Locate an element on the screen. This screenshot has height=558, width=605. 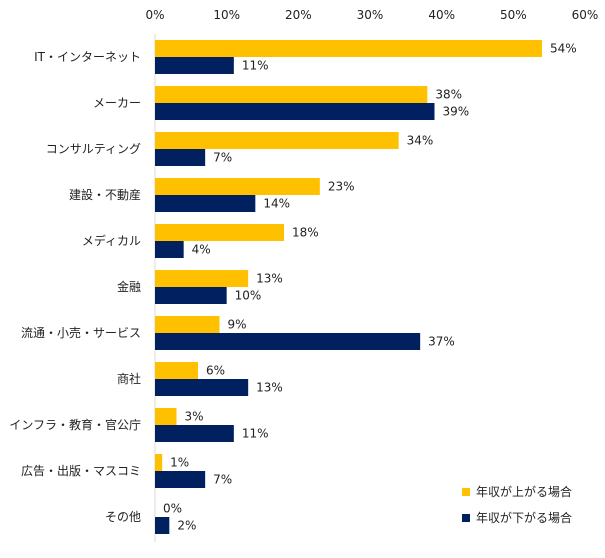
category-label: 建設・不動産 is located at coordinates (105, 194).